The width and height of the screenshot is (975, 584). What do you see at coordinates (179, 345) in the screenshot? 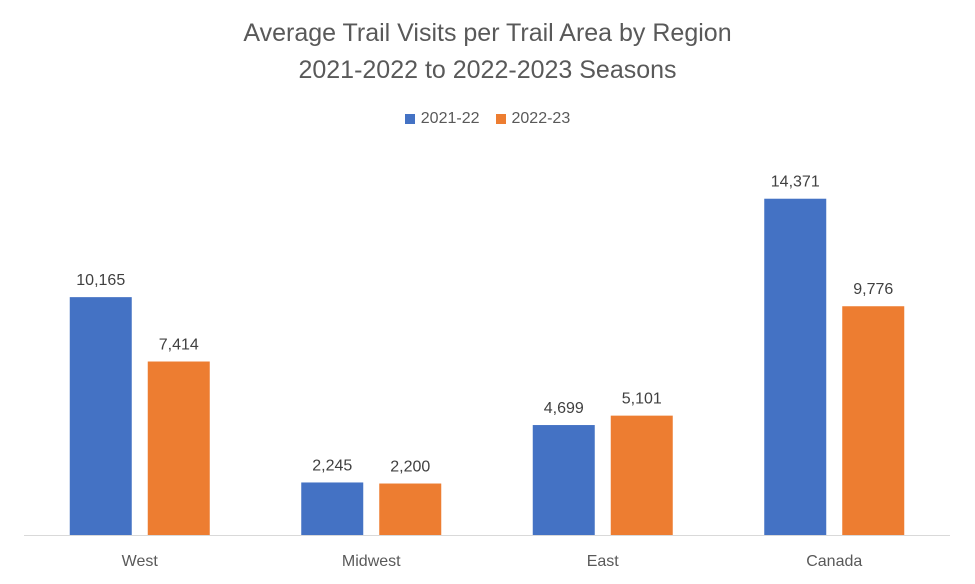
I see `data-label-west-2022-23: 7,414` at bounding box center [179, 345].